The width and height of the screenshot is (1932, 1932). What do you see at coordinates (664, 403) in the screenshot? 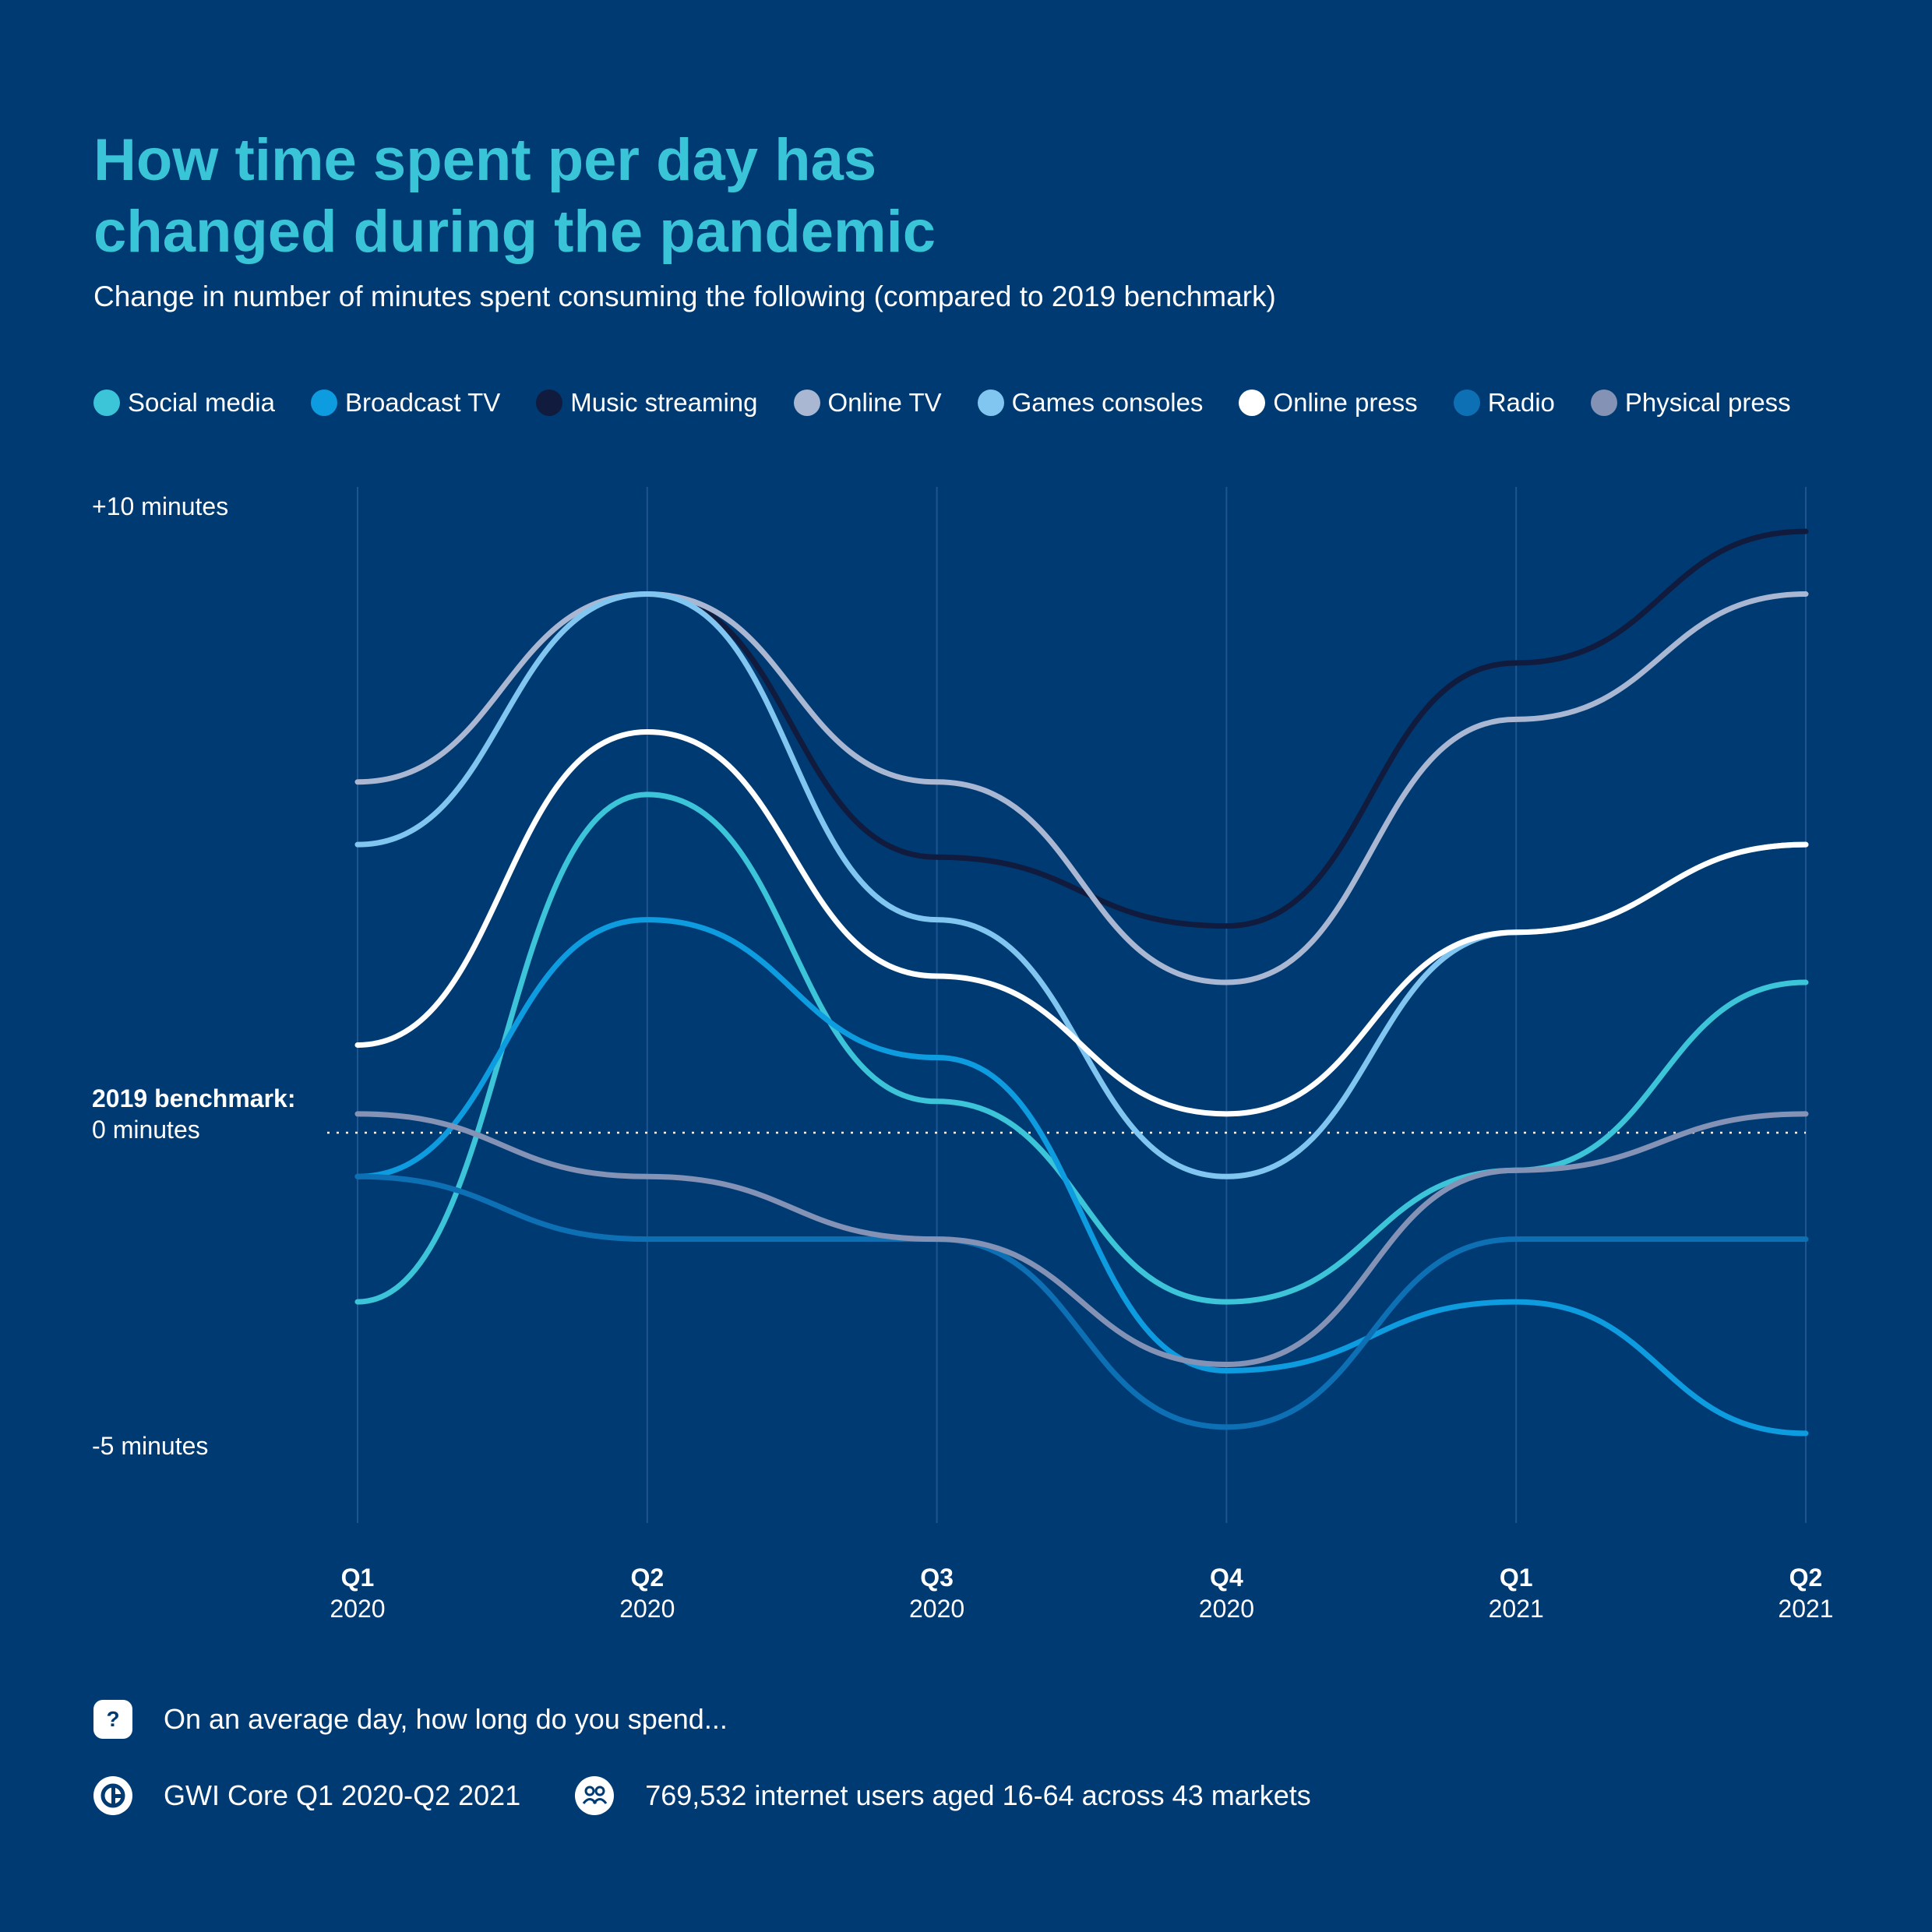
I see `legend-label: Music streaming` at bounding box center [664, 403].